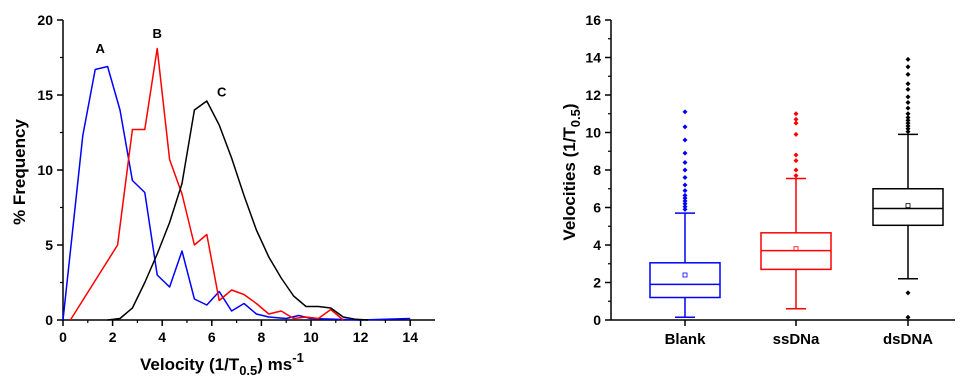 Image resolution: width=970 pixels, height=383 pixels. I want to click on box-iqr-dsdna, so click(908, 207).